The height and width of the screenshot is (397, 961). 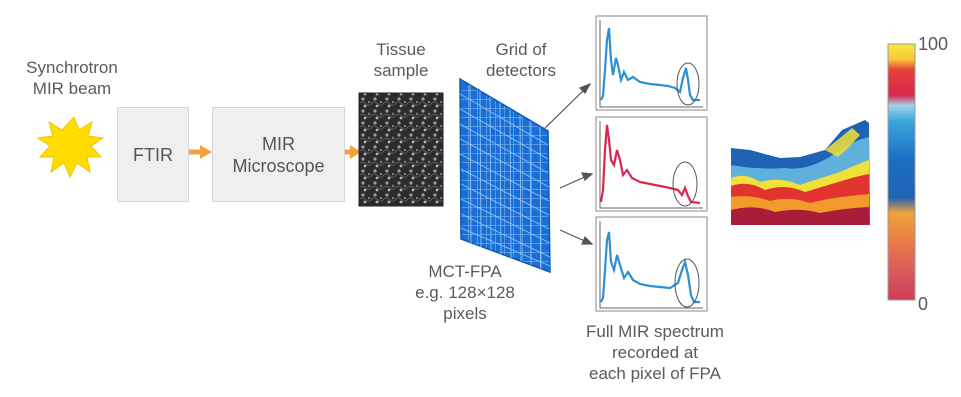 What do you see at coordinates (655, 331) in the screenshot?
I see `spectra-caption-line1: Full MIR spectrum` at bounding box center [655, 331].